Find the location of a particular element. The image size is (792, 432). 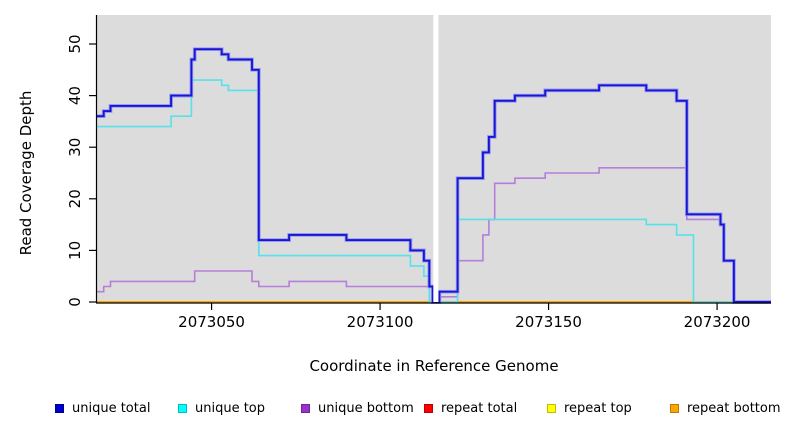

x-tick-label: 2073150 is located at coordinates (548, 322).